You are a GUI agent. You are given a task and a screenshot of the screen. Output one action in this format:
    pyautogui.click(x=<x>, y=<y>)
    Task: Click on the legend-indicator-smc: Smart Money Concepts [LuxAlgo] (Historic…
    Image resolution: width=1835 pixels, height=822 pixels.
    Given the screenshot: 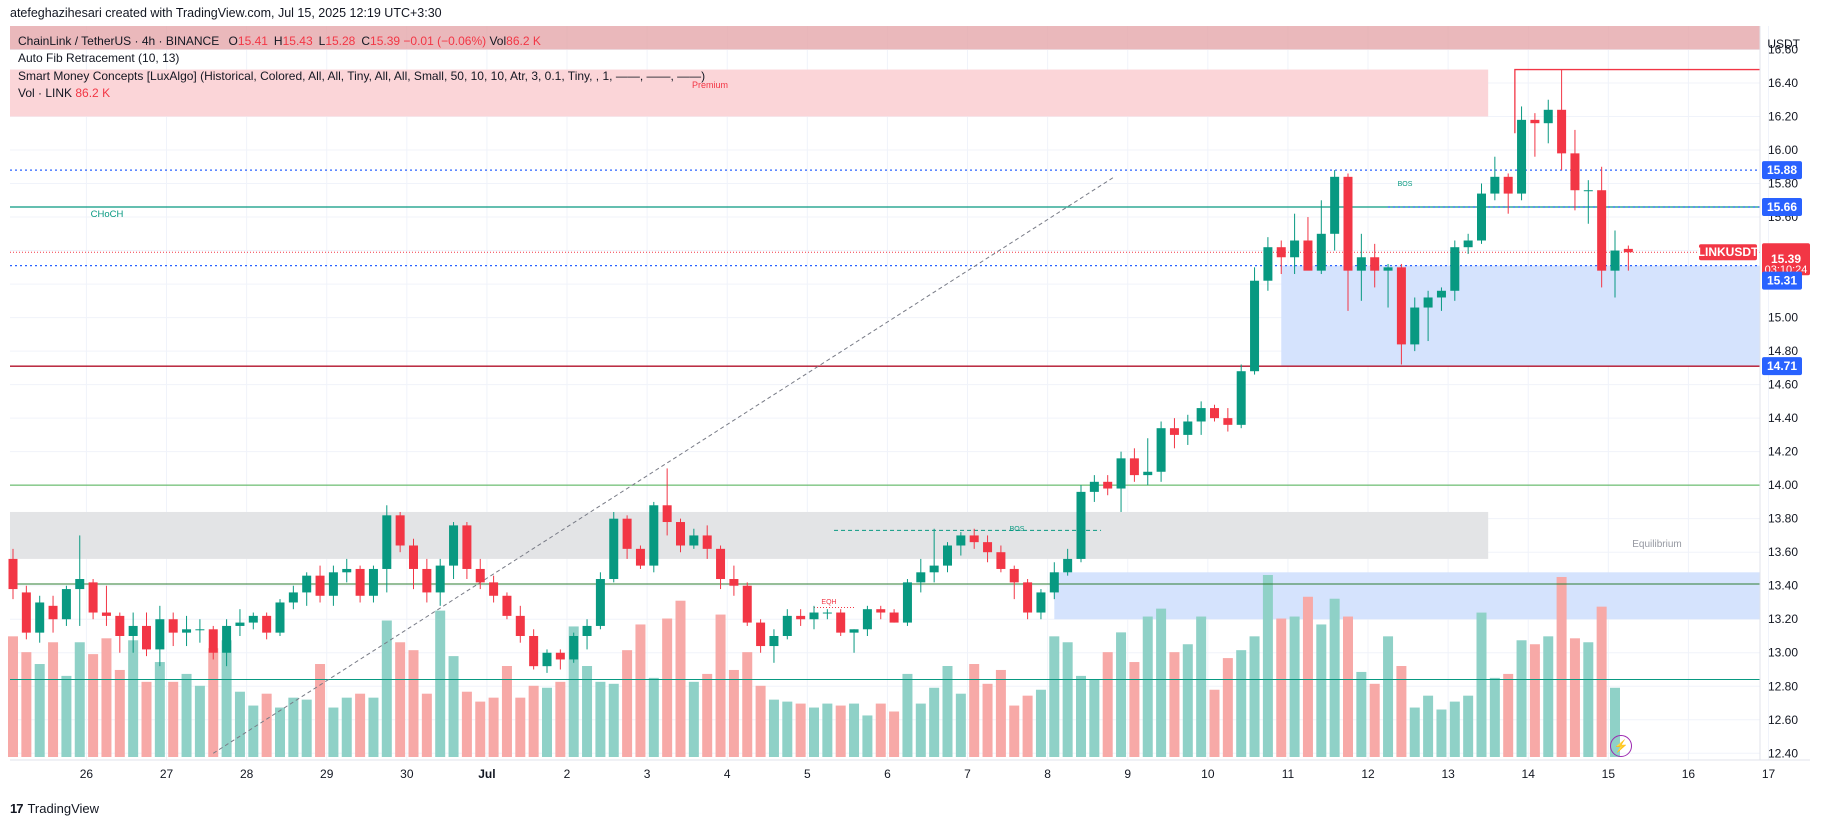 What is the action you would take?
    pyautogui.click(x=362, y=76)
    